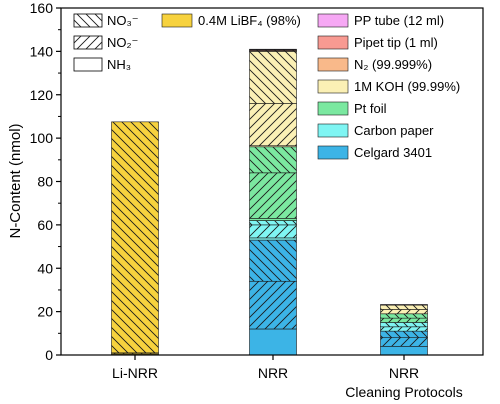  I want to click on y-tick-label-0: 0, so click(49, 355).